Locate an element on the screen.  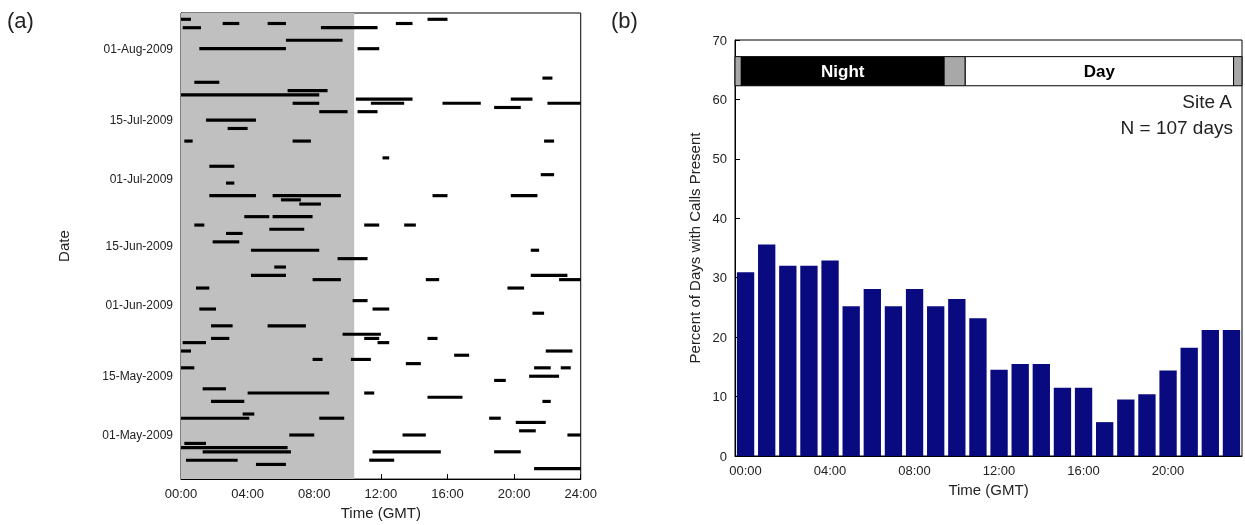
x-tick-label: 24:00 is located at coordinates (581, 494).